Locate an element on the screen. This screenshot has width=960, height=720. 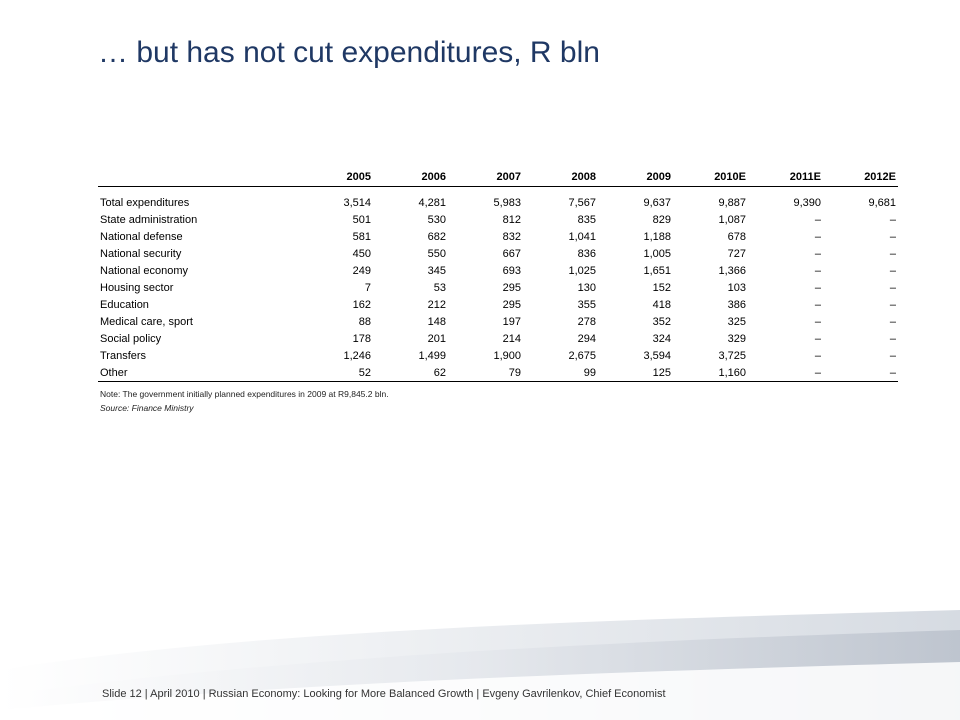
value-cell: 832 is located at coordinates (511, 236).